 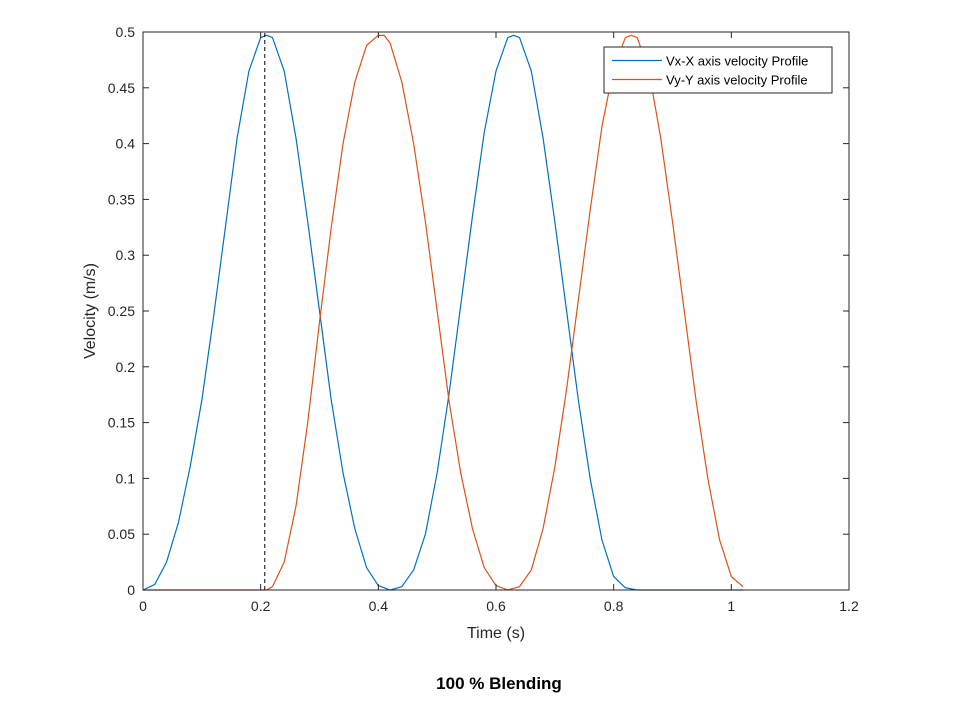 What do you see at coordinates (121, 311) in the screenshot?
I see `y-tick-label: 0.25` at bounding box center [121, 311].